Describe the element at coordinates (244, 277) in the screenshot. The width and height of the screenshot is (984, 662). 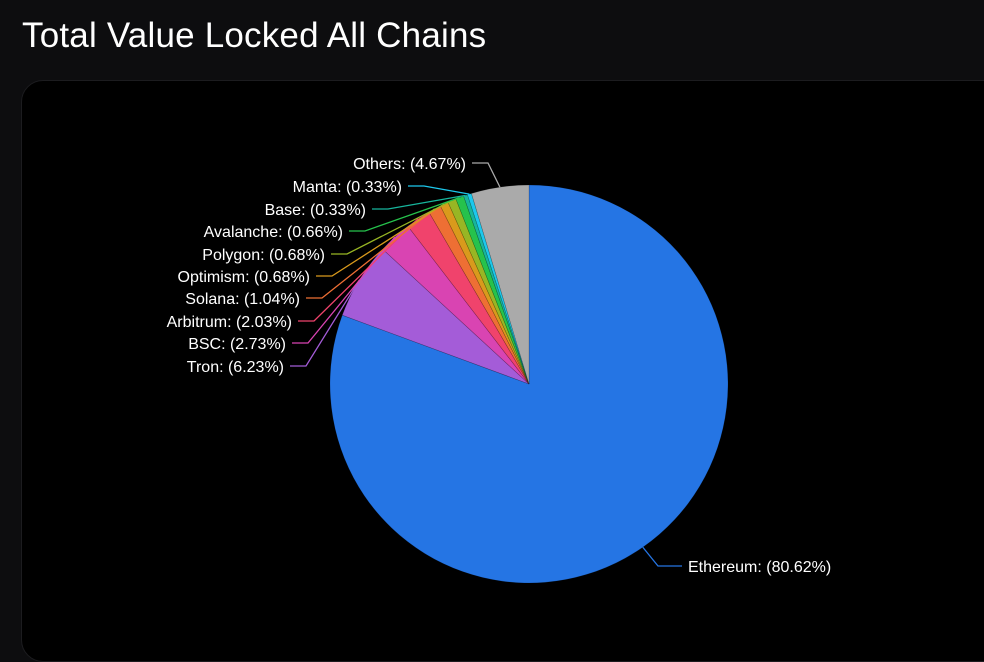
I see `slice-label-optimism: Optimism: (0.68%)` at that location.